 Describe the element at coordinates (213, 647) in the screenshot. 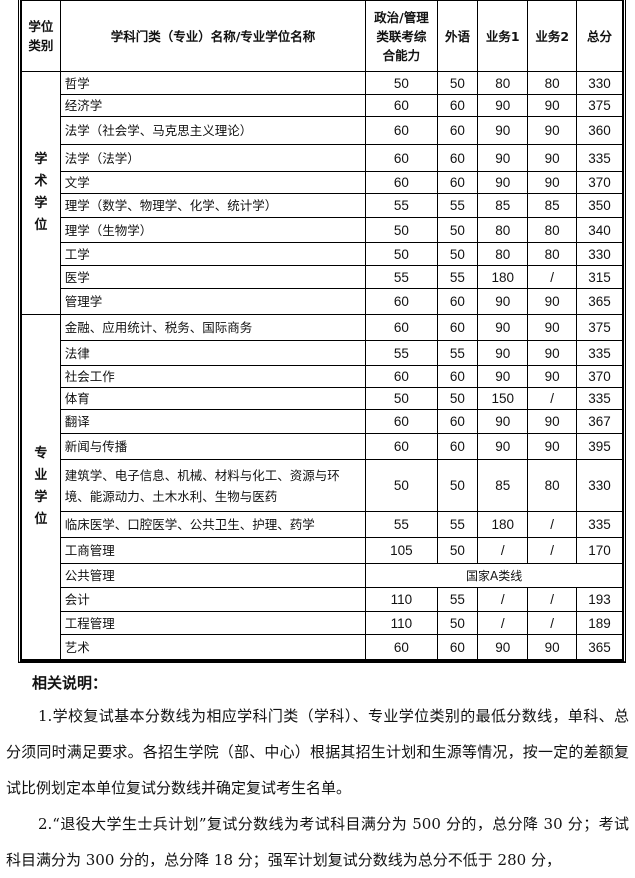

I see `subject-name: 艺术` at that location.